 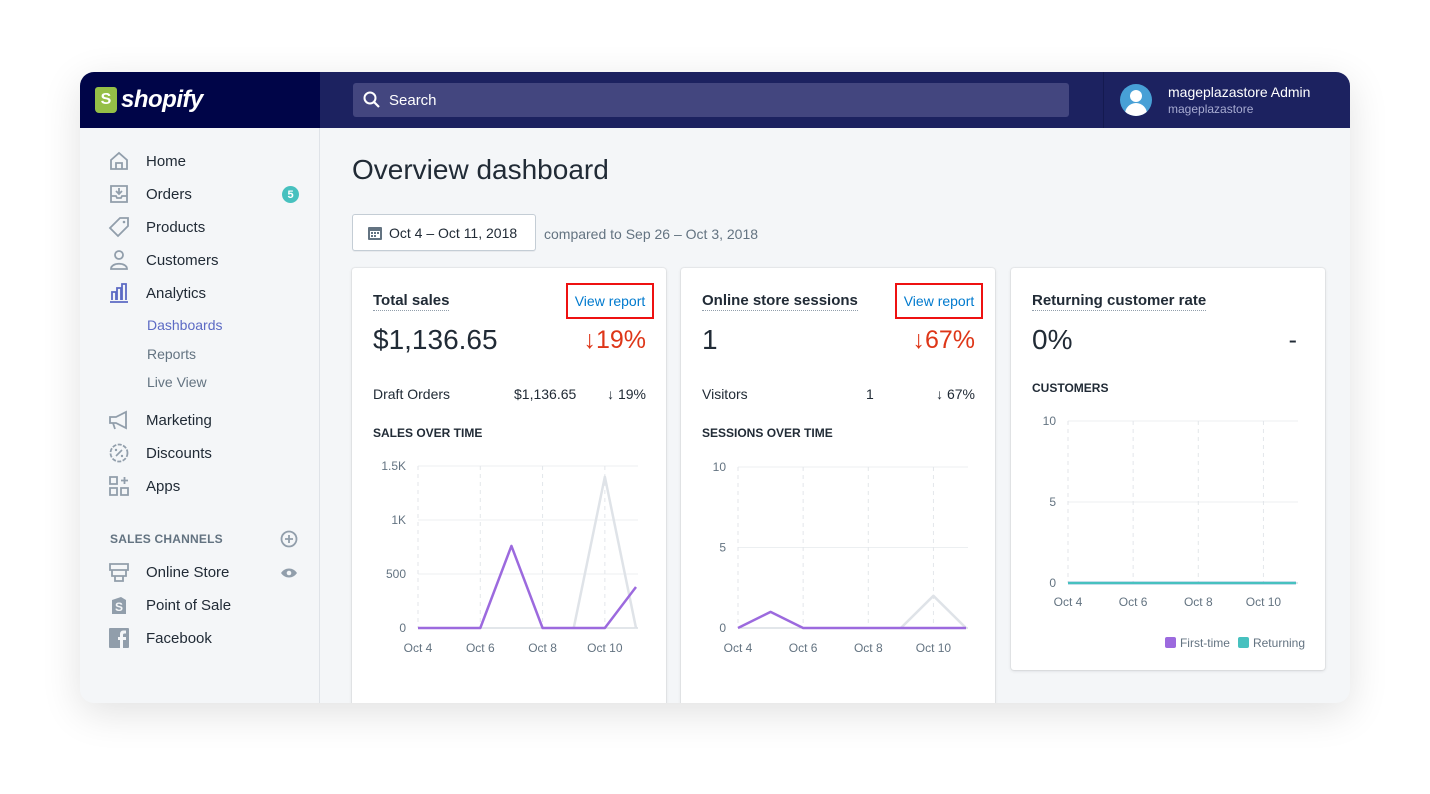 What do you see at coordinates (182, 260) in the screenshot?
I see `sidebar-item-label: Customers` at bounding box center [182, 260].